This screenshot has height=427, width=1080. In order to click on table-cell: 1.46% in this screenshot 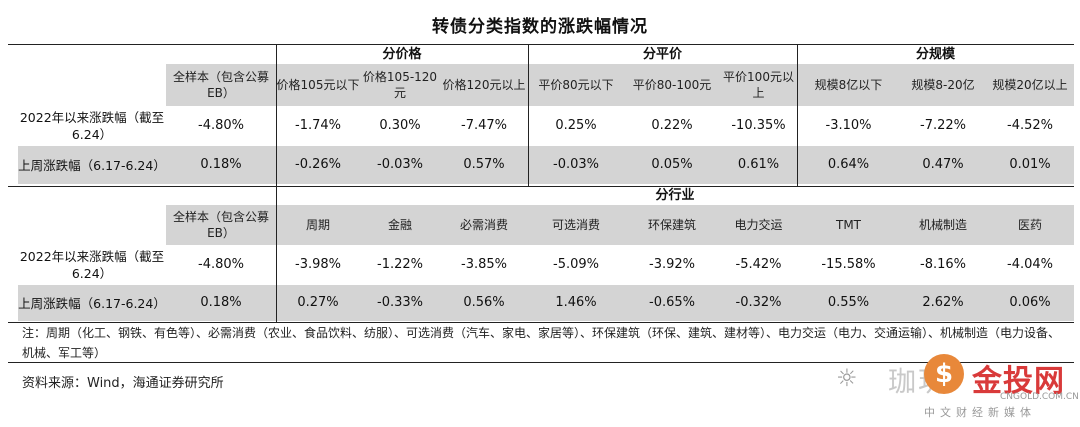, I will do `click(576, 302)`.